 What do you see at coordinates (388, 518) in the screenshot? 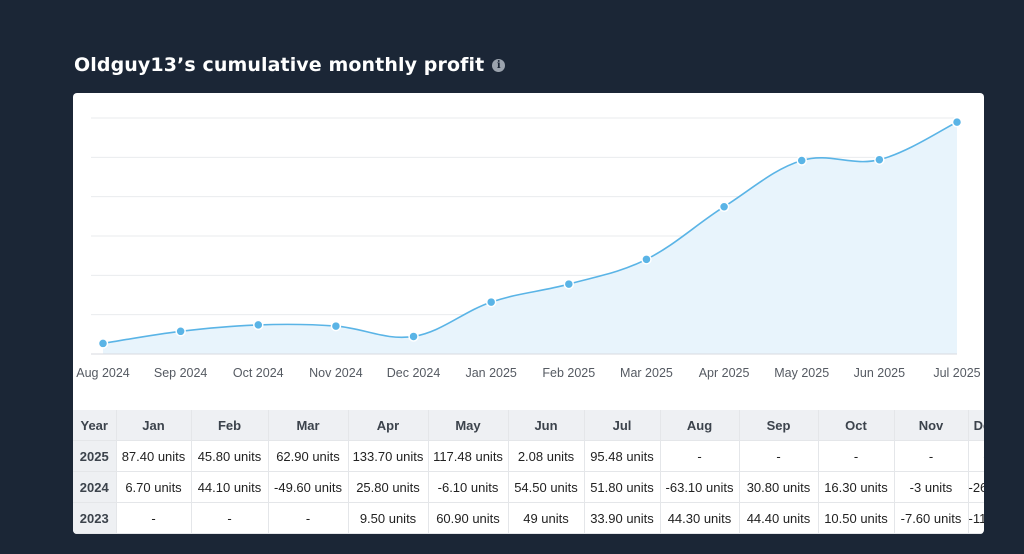
I see `table-cell: 9.50 units` at bounding box center [388, 518].